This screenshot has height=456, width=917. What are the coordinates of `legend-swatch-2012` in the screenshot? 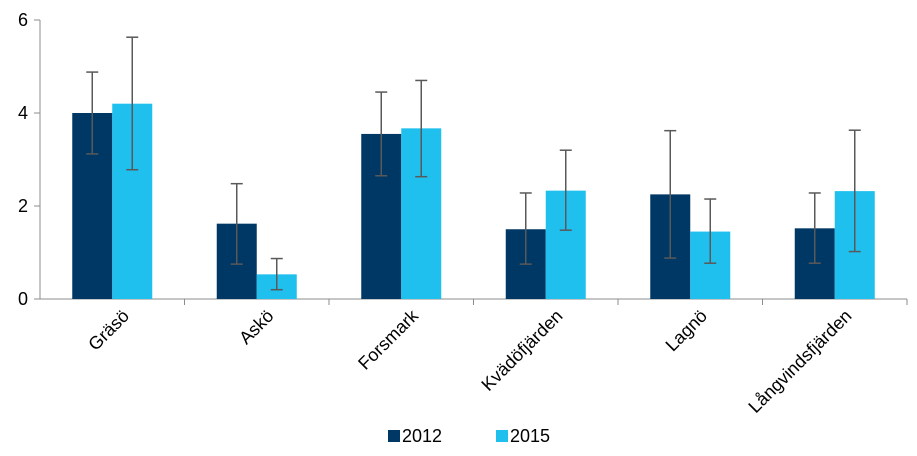 It's located at (394, 436).